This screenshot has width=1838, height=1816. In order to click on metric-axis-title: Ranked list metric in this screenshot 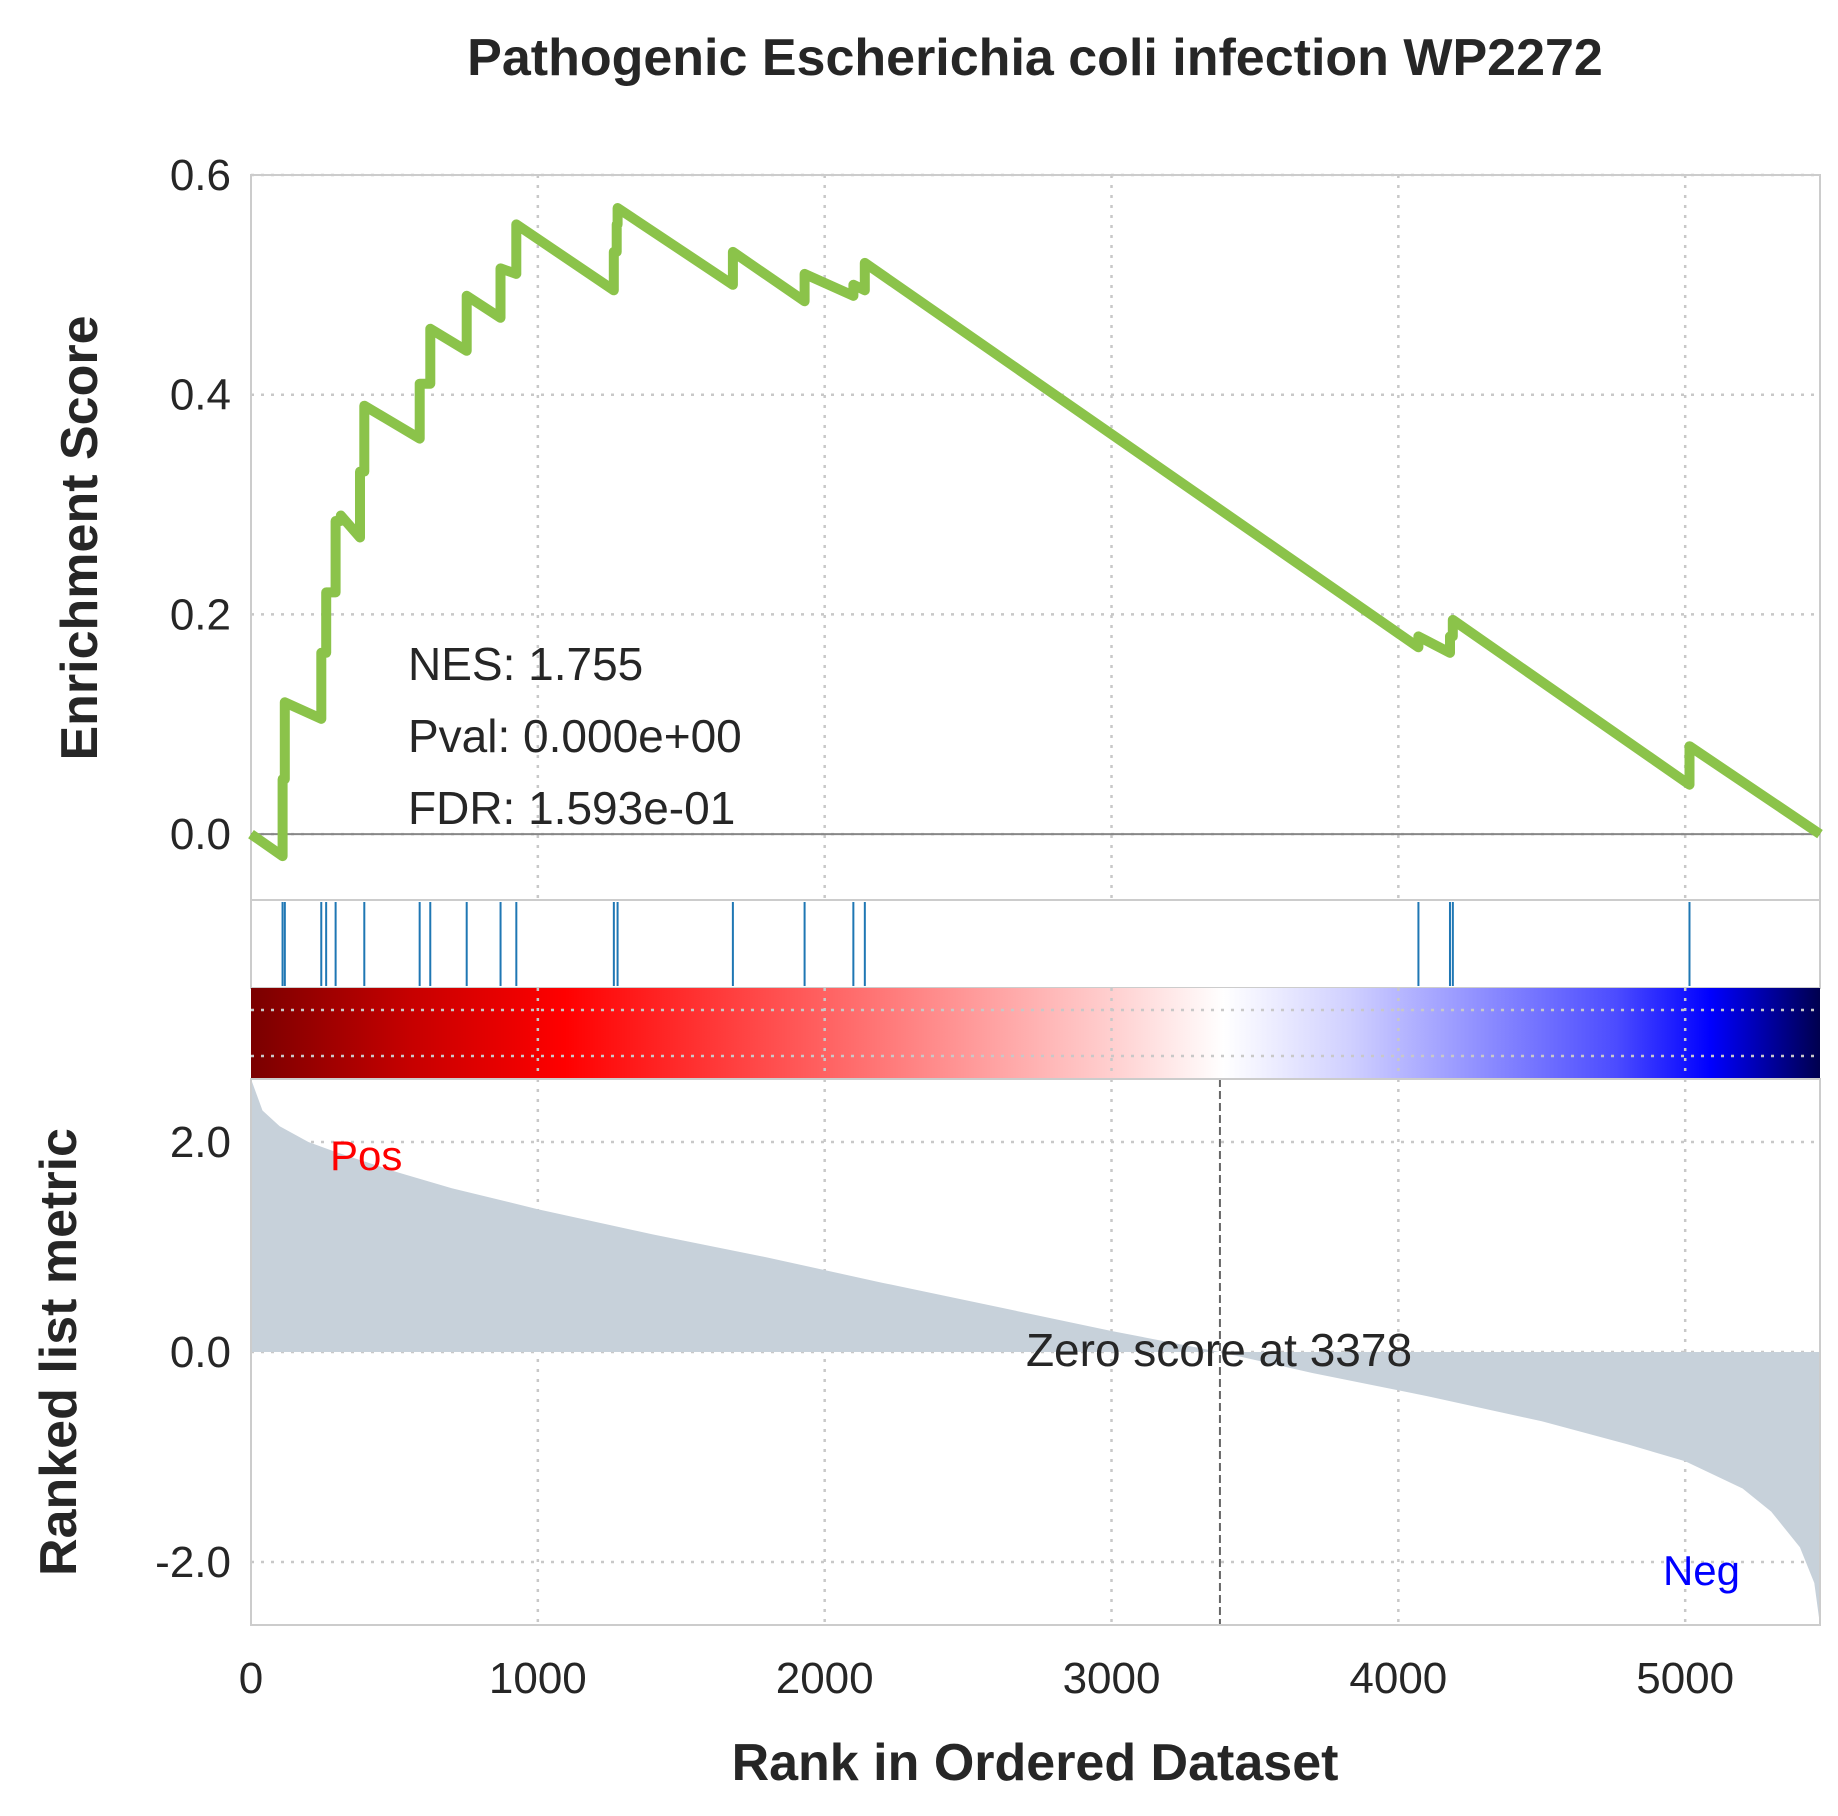, I will do `click(59, 1352)`.